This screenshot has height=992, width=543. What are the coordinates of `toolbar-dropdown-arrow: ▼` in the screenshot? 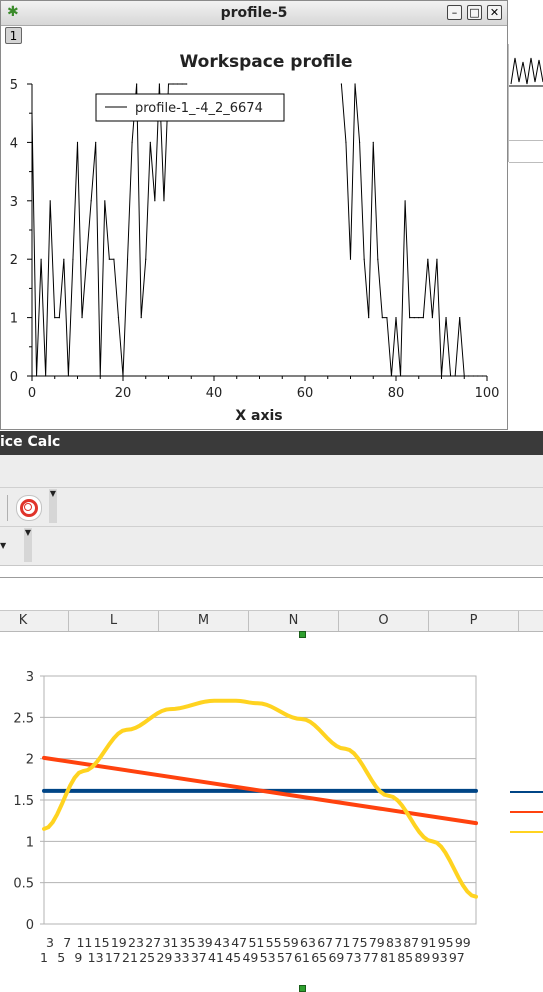 It's located at (53, 506).